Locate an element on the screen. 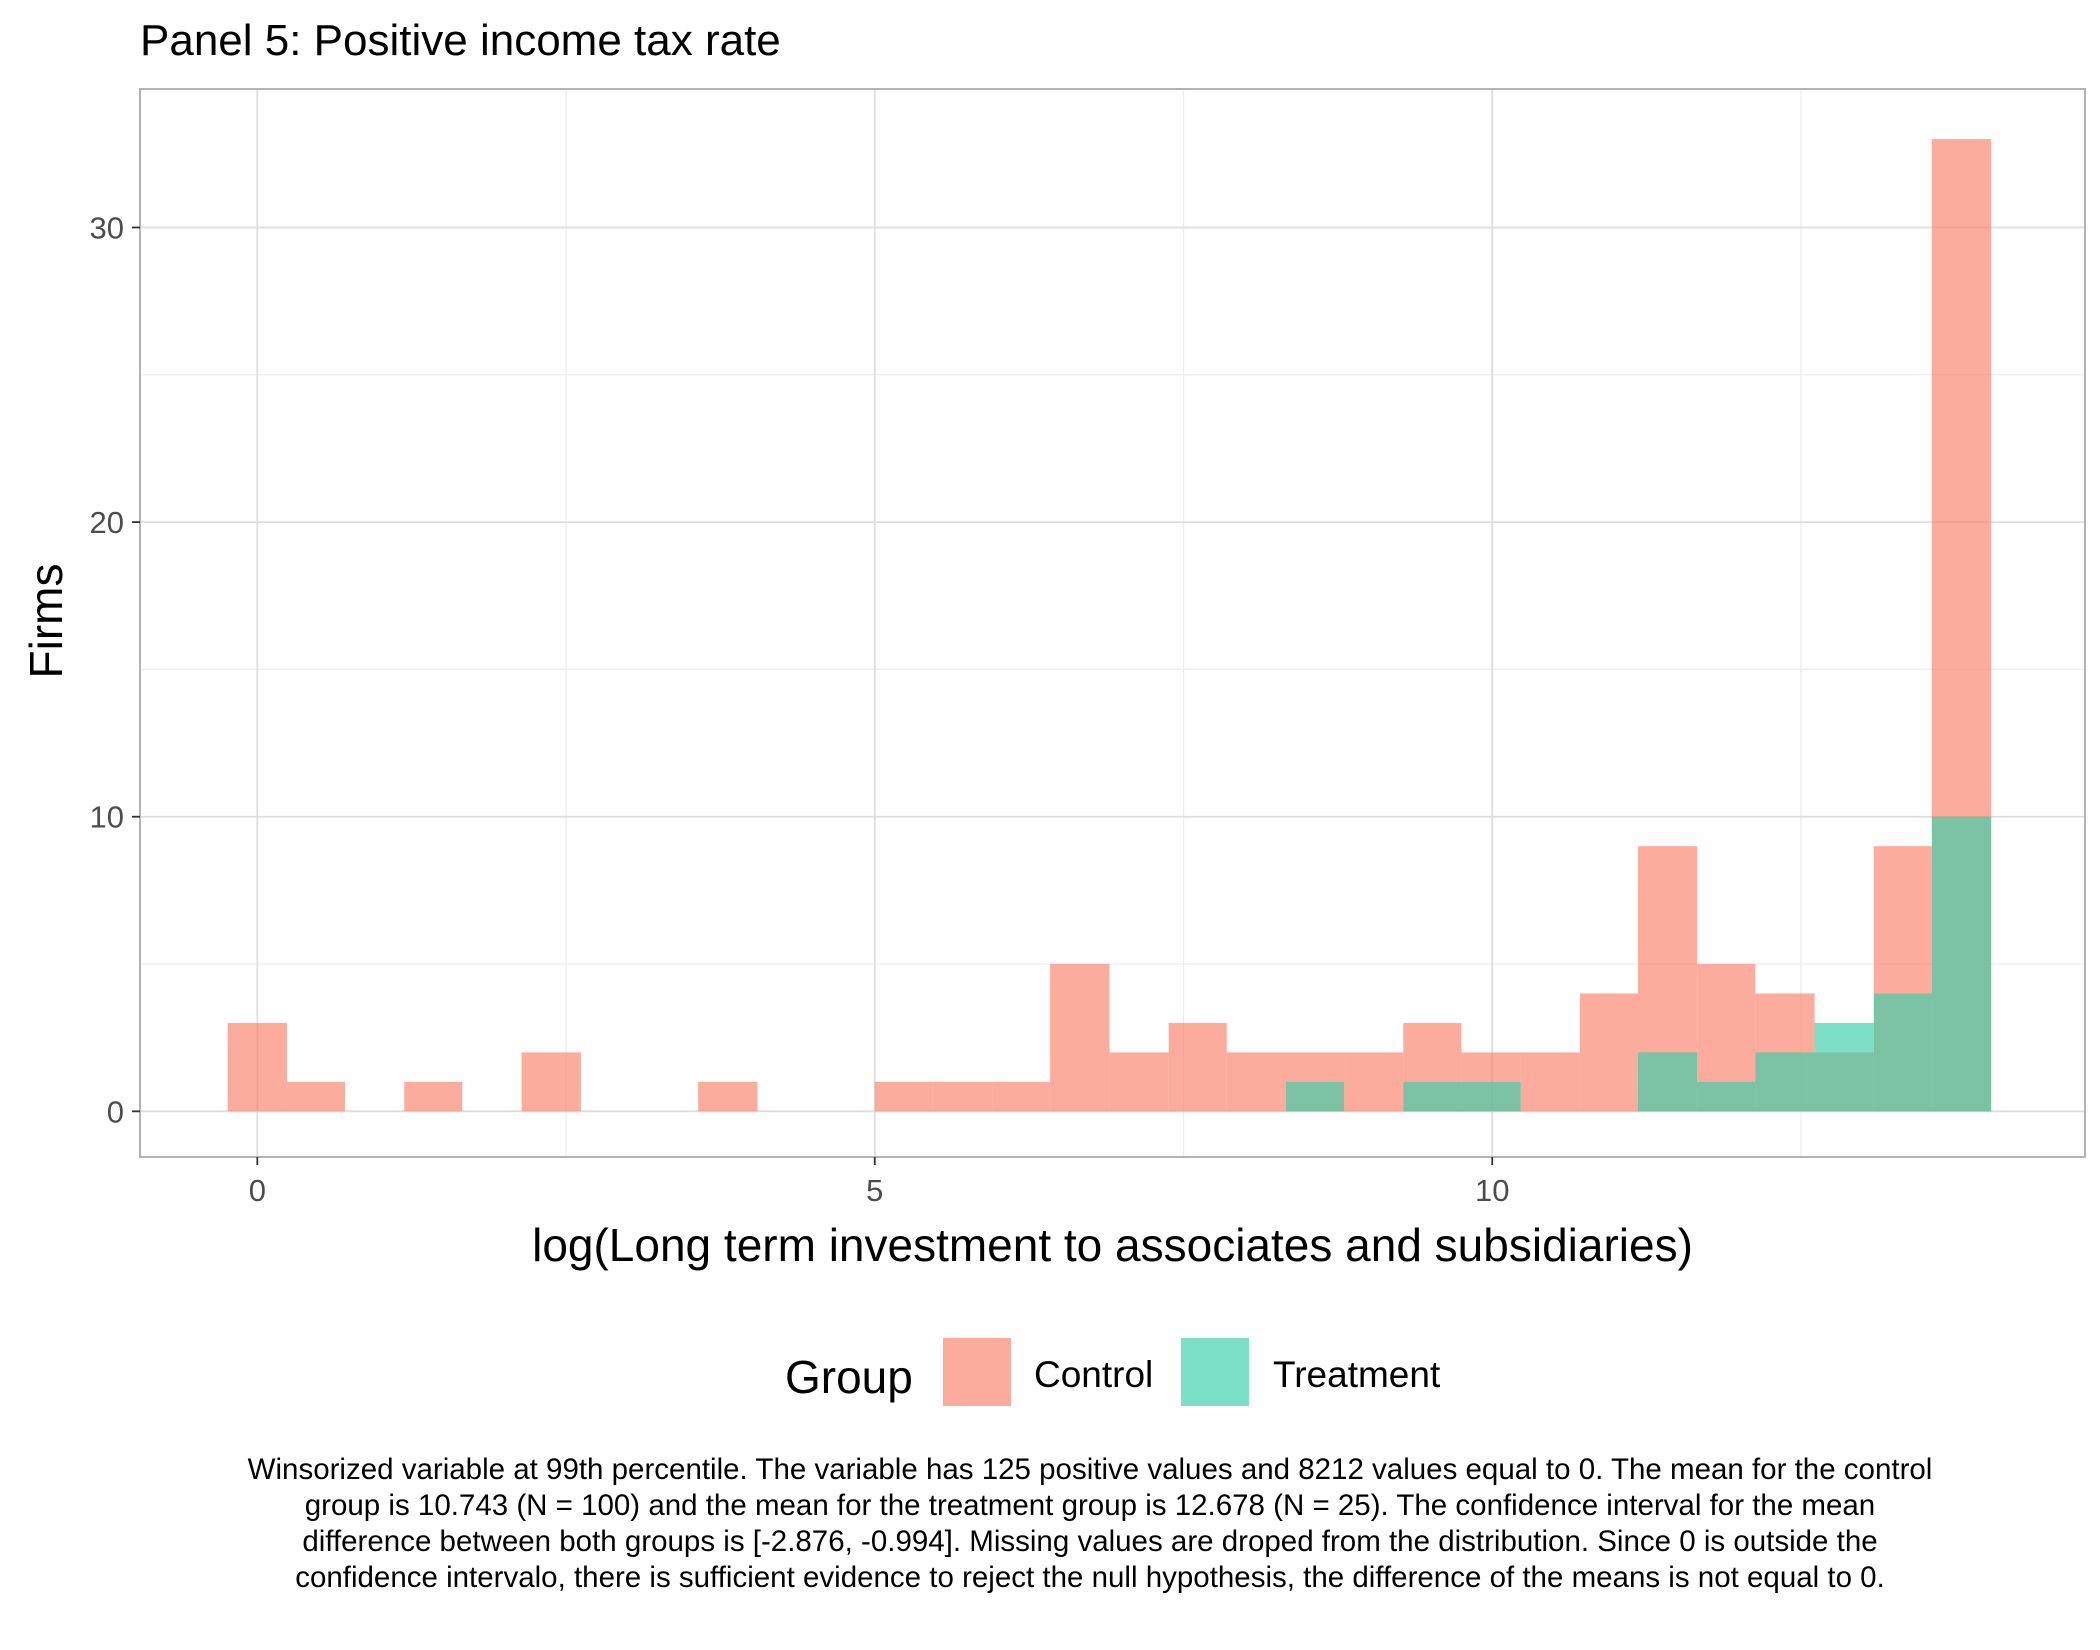  legend-label-treatment: Treatment is located at coordinates (1357, 1374).